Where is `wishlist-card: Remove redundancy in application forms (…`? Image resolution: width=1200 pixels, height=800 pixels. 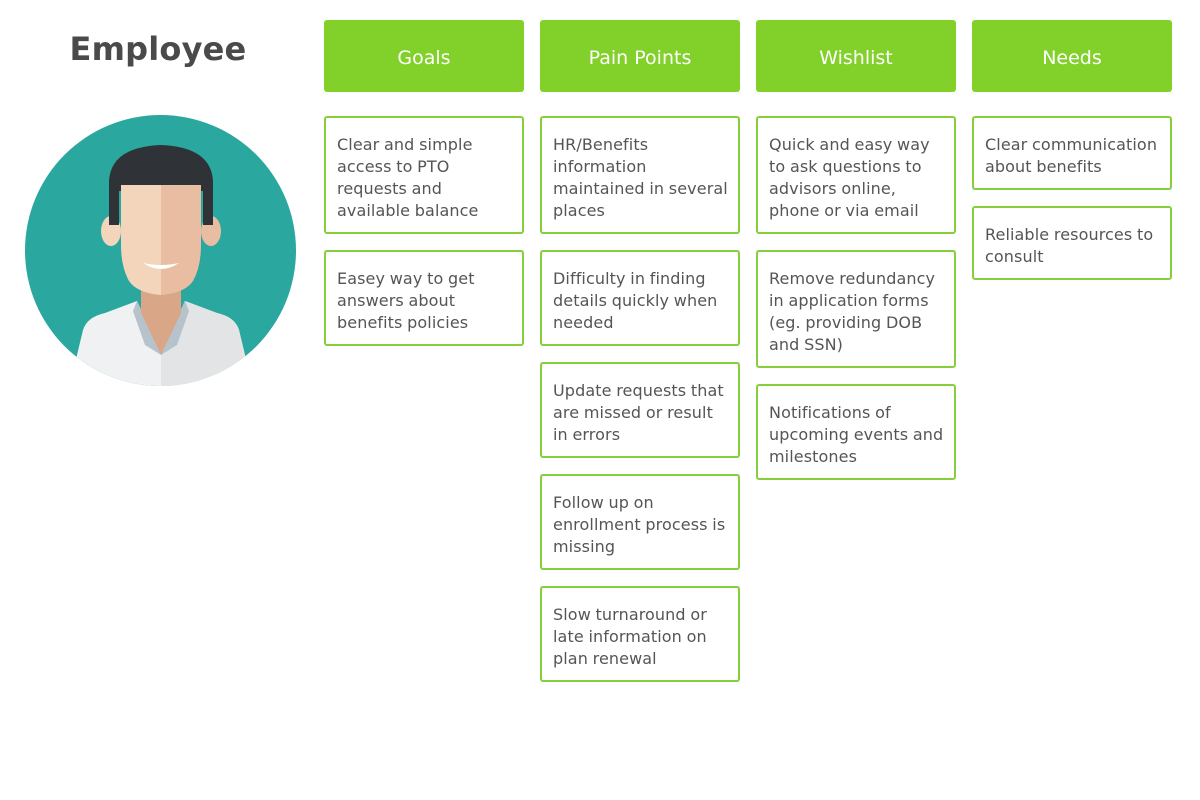 wishlist-card: Remove redundancy in application forms (… is located at coordinates (856, 309).